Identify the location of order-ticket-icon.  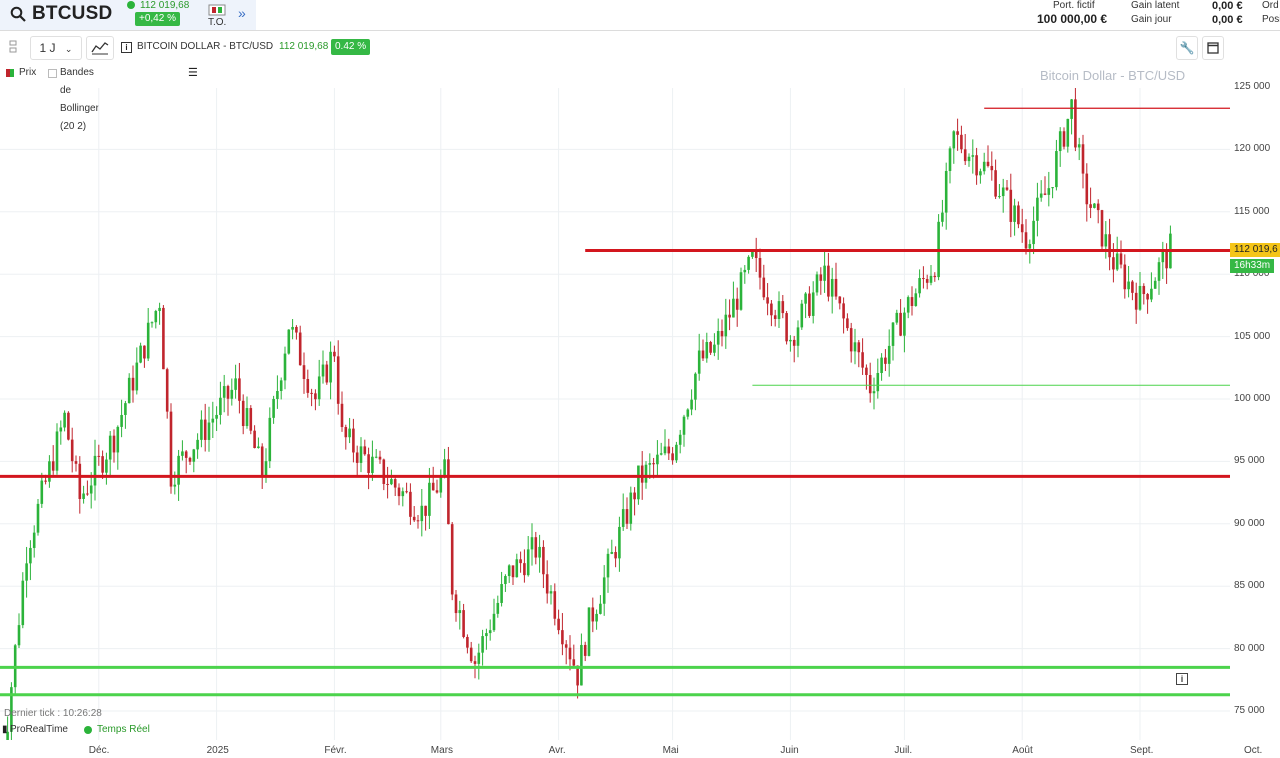
(217, 10).